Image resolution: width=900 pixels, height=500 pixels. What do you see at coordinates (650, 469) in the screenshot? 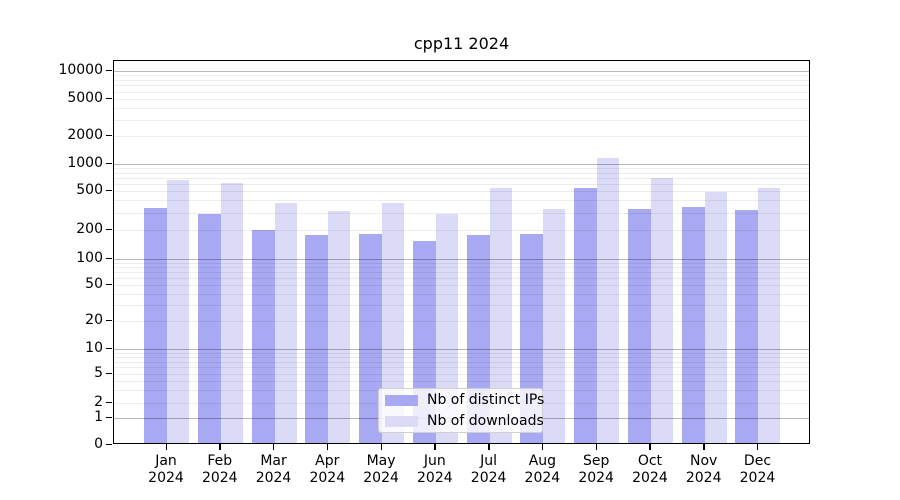
I see `x-axis-tick-label: Oct 2024` at bounding box center [650, 469].